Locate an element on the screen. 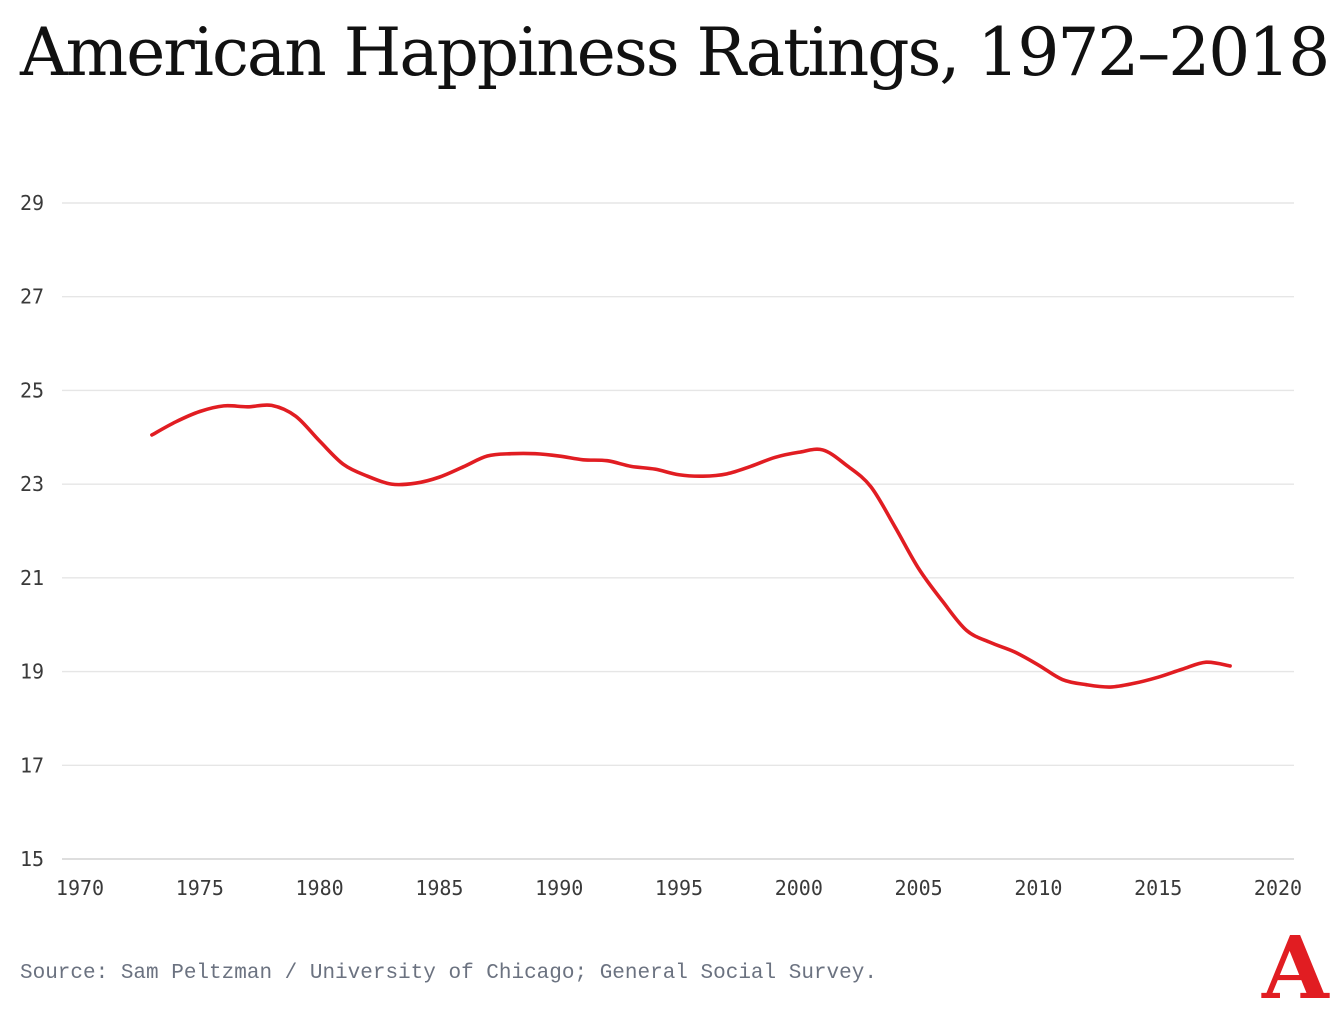 This screenshot has height=1032, width=1330. y-tick-label: 29 is located at coordinates (32, 203).